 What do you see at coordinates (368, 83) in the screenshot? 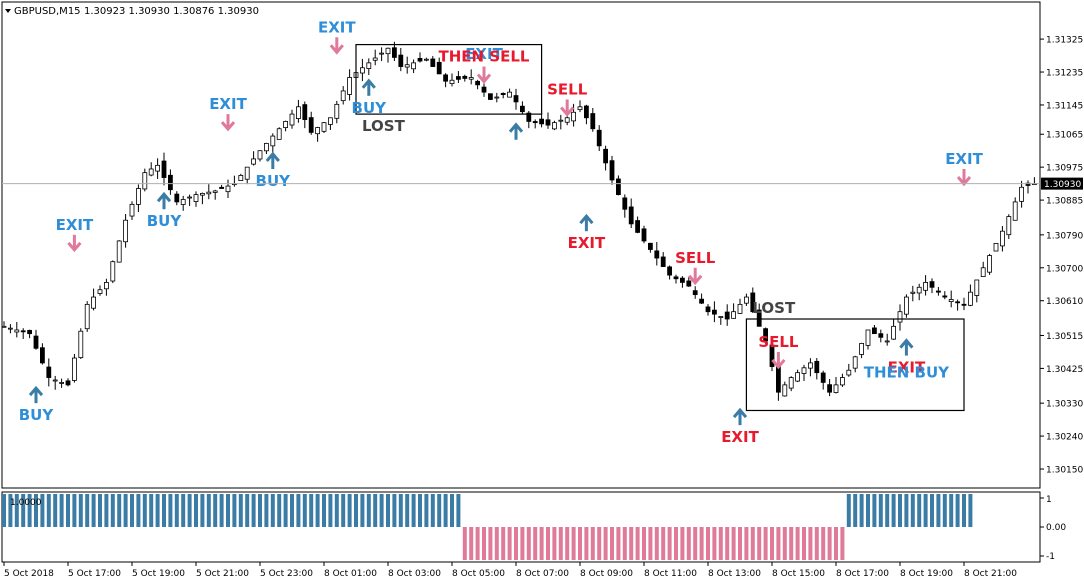
I see `up-arrow-icon` at bounding box center [368, 83].